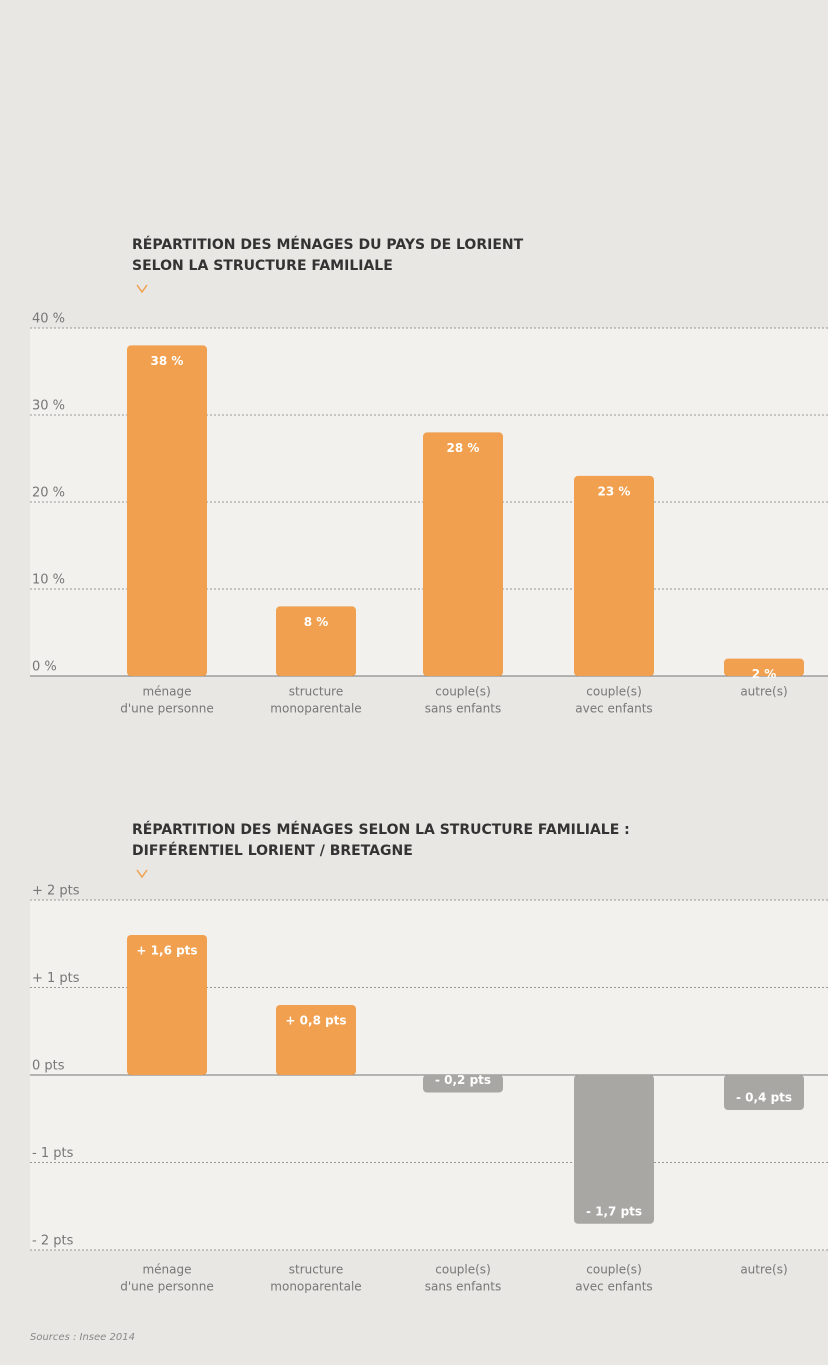 The height and width of the screenshot is (1365, 828). I want to click on value-label: + 0,8 pts, so click(315, 1021).